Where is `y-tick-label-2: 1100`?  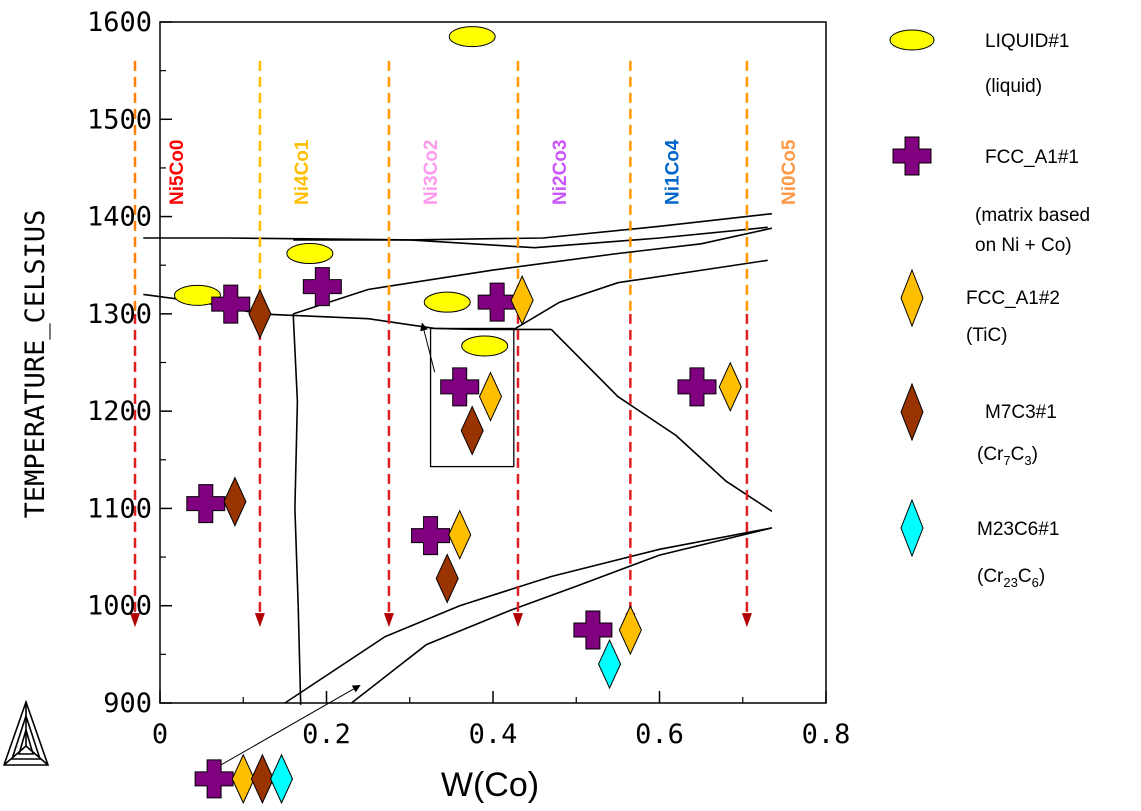
y-tick-label-2: 1100 is located at coordinates (119, 508).